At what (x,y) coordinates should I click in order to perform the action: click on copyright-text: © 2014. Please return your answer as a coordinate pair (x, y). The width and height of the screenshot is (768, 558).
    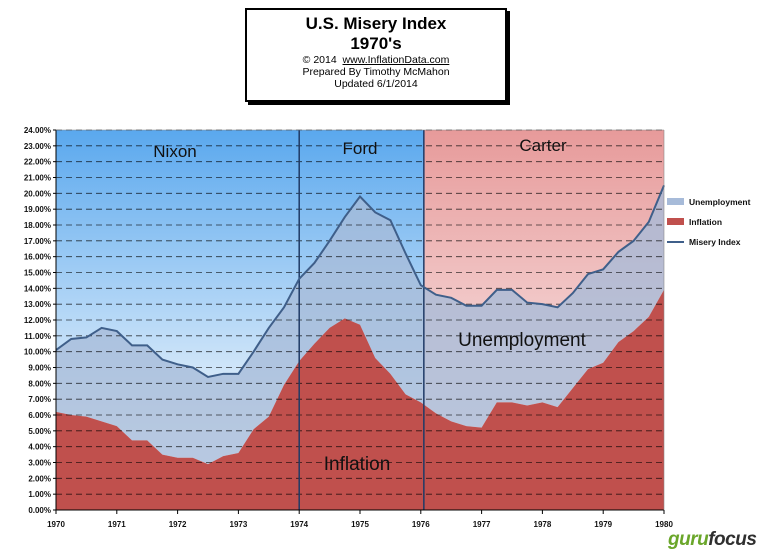
    Looking at the image, I should click on (319, 60).